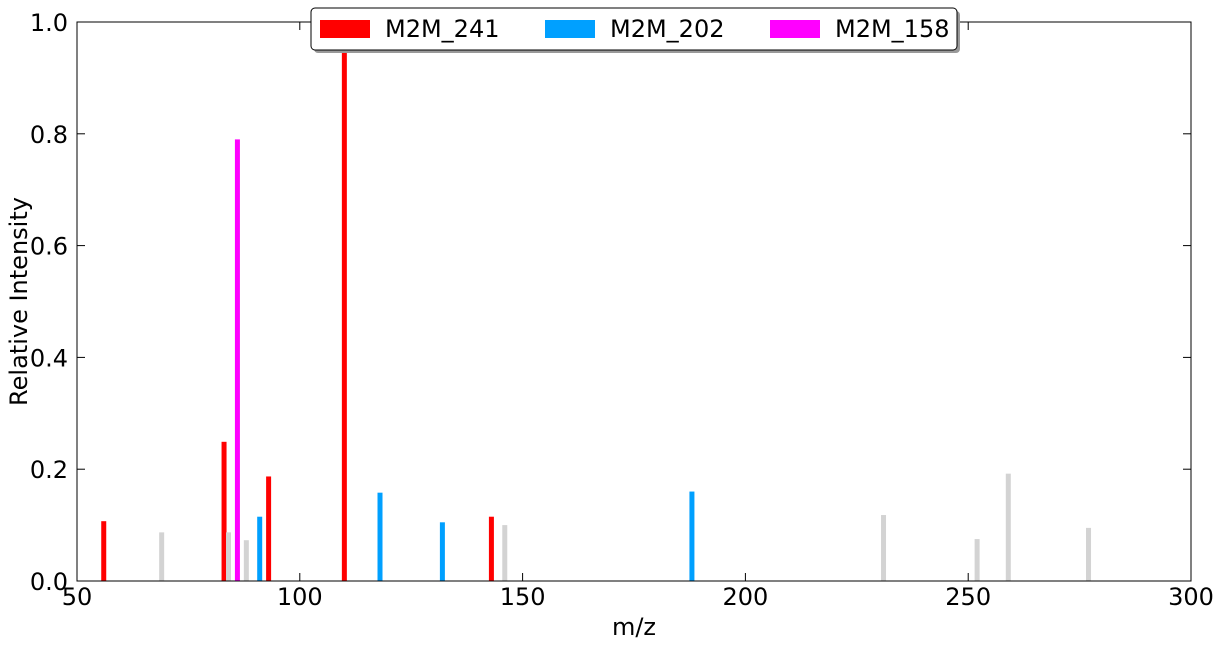 The height and width of the screenshot is (645, 1219). I want to click on x-tick-label: 250, so click(968, 597).